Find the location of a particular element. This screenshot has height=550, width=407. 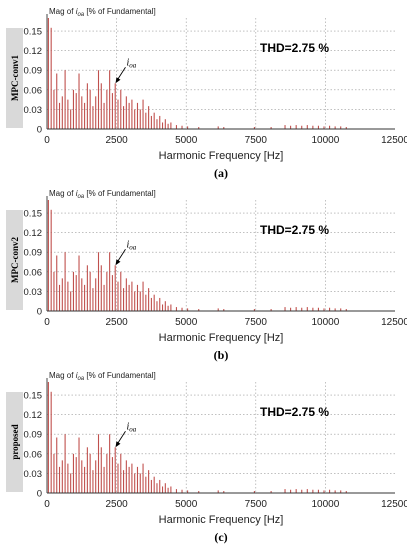

panel-label: MPC-conv2 is located at coordinates (15, 260).